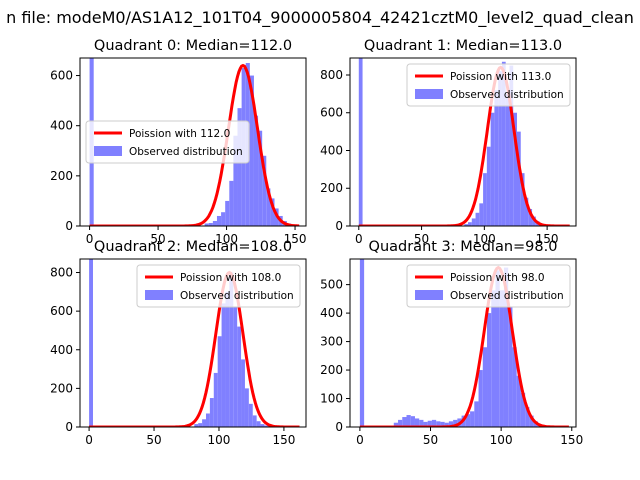 The image size is (640, 480). What do you see at coordinates (193, 46) in the screenshot?
I see `subplot-title: Quadrant 0: Median=112.0` at bounding box center [193, 46].